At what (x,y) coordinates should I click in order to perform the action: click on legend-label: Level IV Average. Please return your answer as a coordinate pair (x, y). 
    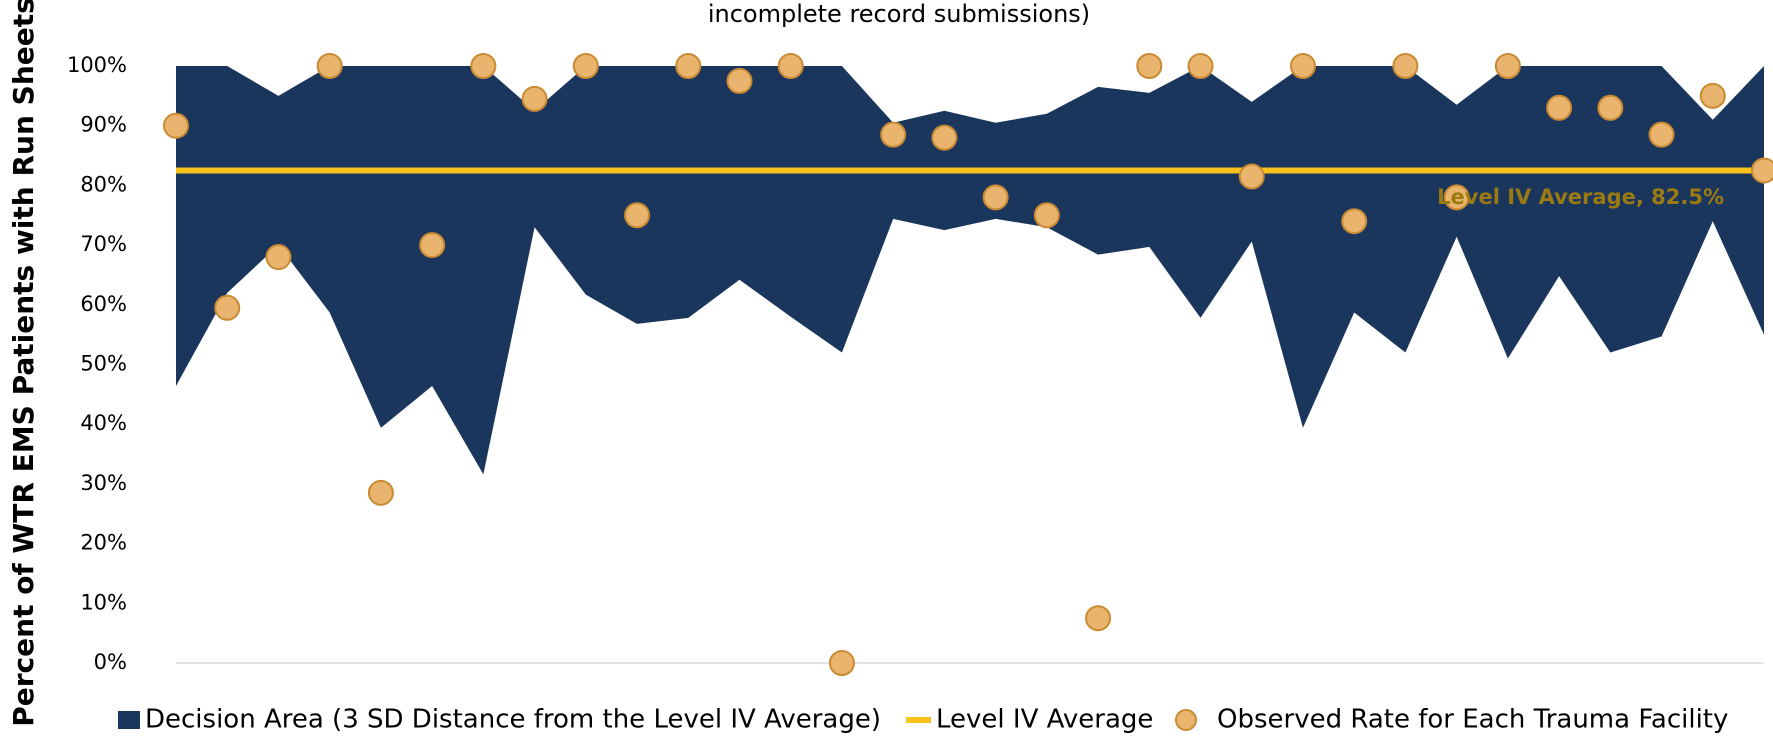
    Looking at the image, I should click on (1044, 720).